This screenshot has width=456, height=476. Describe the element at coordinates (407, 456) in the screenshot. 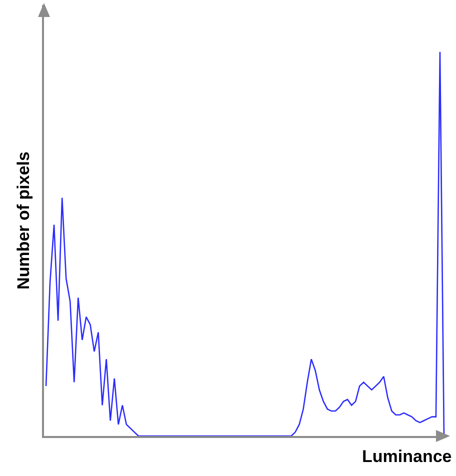

I see `x-axis-title: Luminance` at that location.